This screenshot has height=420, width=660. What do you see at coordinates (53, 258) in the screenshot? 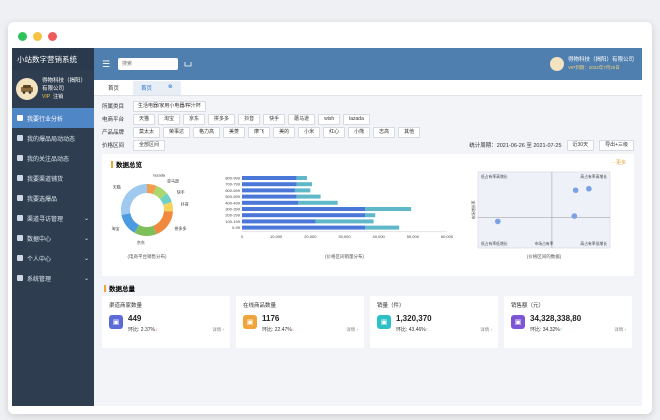
I see `sidebar-item-7: 个人中心 ⌄` at bounding box center [53, 258].